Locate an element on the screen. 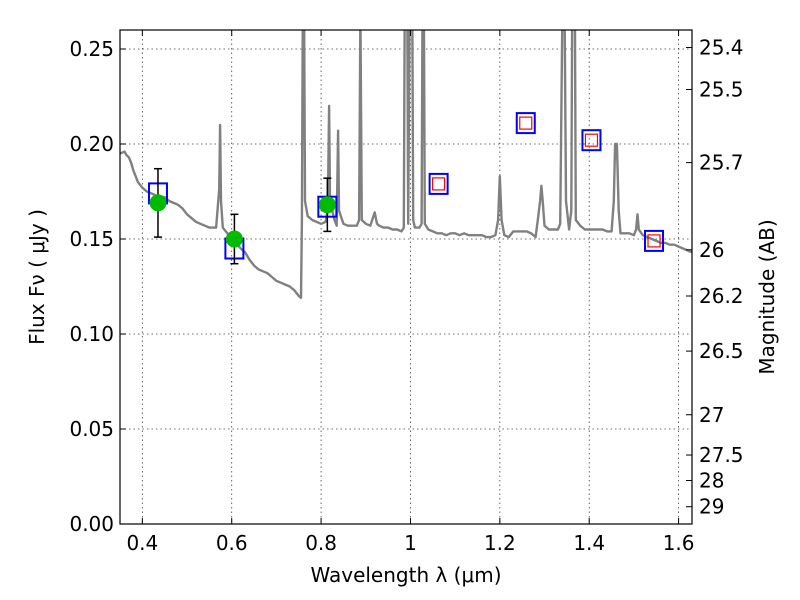  right-tick-label: 27.5 is located at coordinates (721, 455).